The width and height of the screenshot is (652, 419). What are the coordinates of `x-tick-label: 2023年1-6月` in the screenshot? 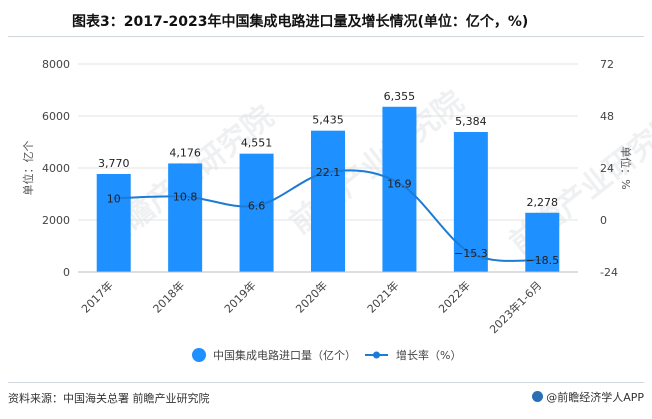 It's located at (515, 307).